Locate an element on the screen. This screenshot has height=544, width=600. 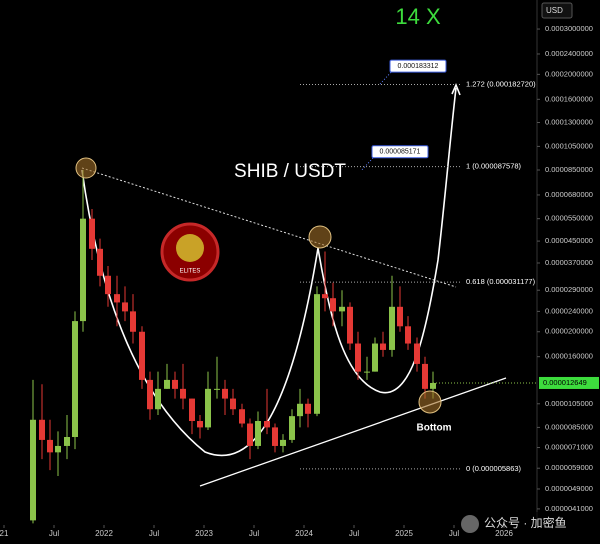
y-tick-label: 0.0001600000 is located at coordinates (569, 98).